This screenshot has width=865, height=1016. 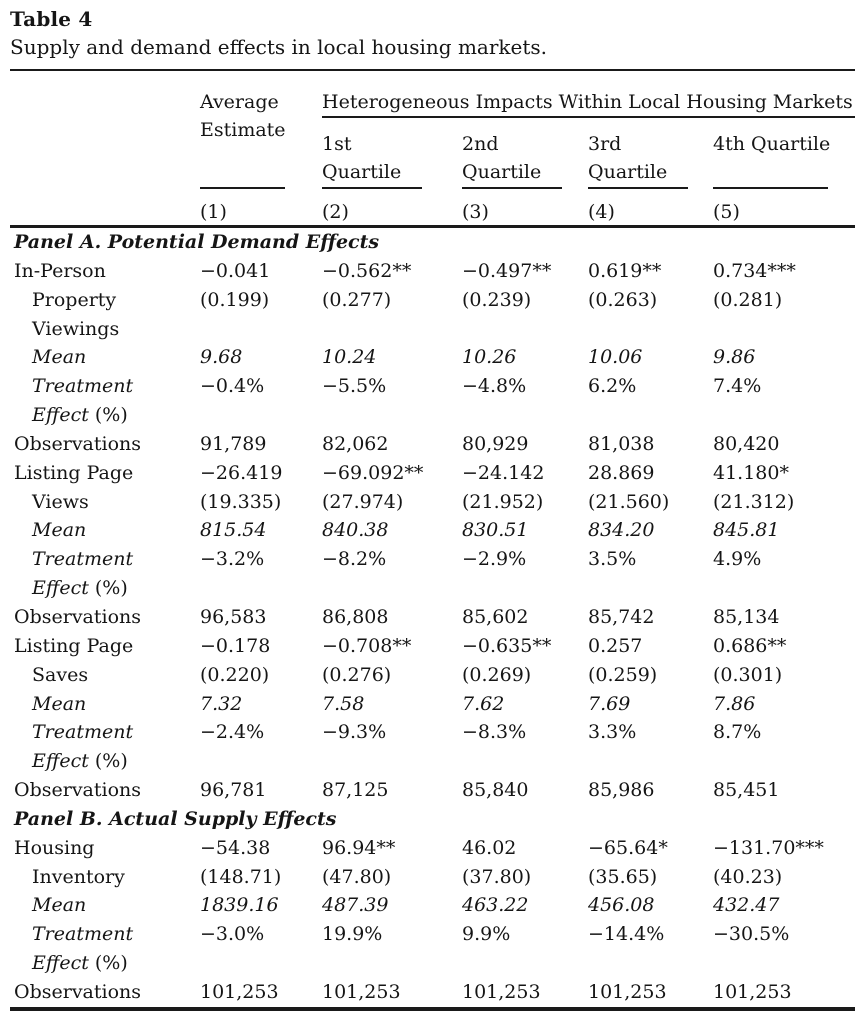 I want to click on top-rule, so click(x=432, y=70).